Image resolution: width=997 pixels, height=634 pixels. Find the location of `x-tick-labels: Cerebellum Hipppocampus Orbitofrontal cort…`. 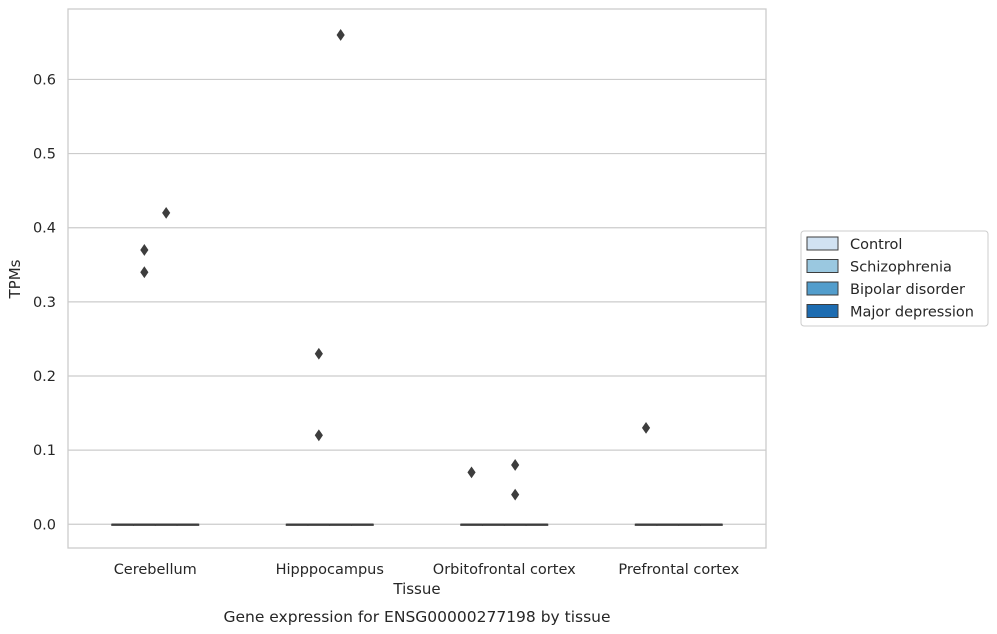

x-tick-labels: Cerebellum Hipppocampus Orbitofrontal cort… is located at coordinates (427, 570).